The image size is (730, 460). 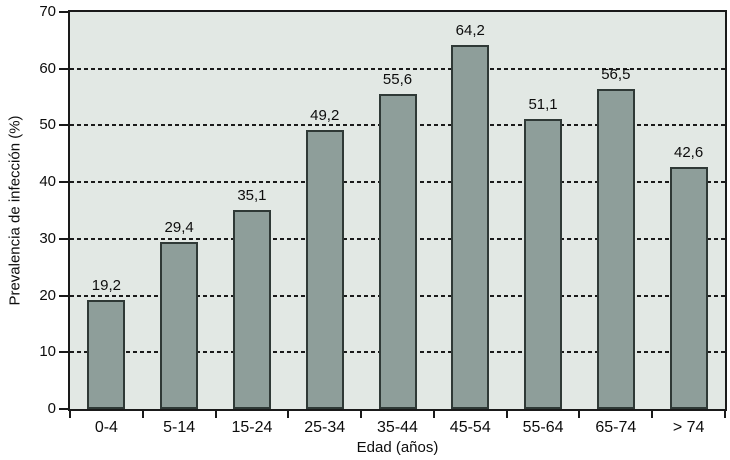 What do you see at coordinates (47, 295) in the screenshot?
I see `y-tick-label-20: 20` at bounding box center [47, 295].